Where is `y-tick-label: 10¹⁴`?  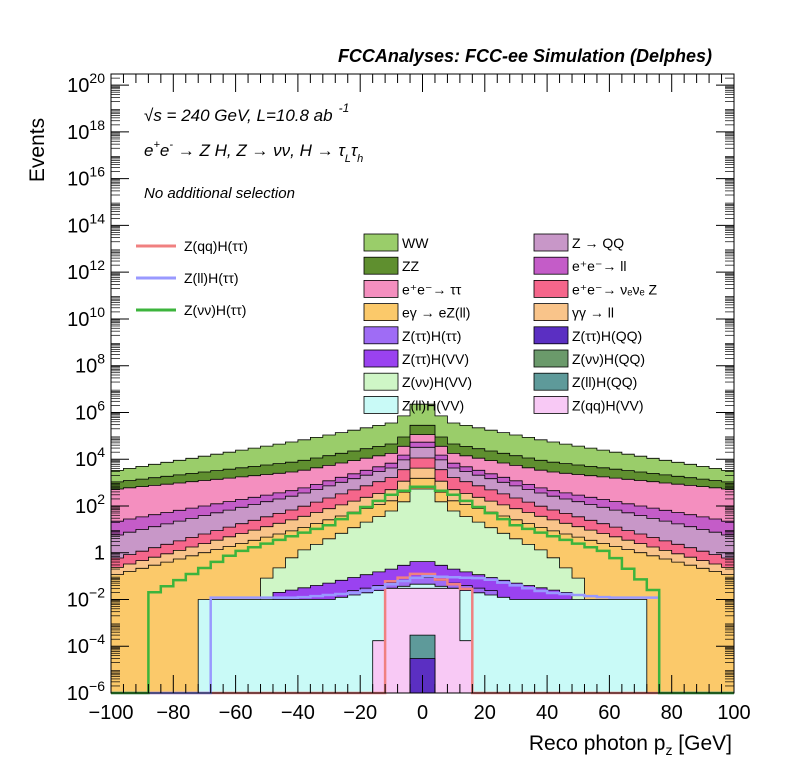
y-tick-label: 10¹⁴ is located at coordinates (86, 223).